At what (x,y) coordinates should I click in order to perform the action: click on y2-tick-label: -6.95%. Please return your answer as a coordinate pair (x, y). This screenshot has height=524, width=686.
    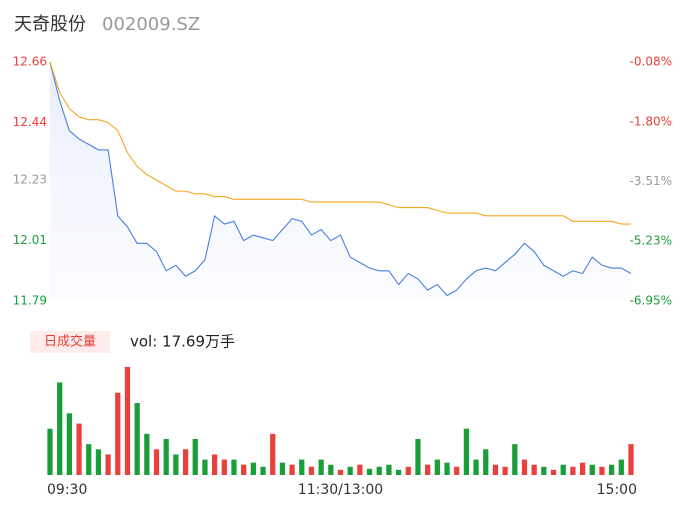
    Looking at the image, I should click on (651, 301).